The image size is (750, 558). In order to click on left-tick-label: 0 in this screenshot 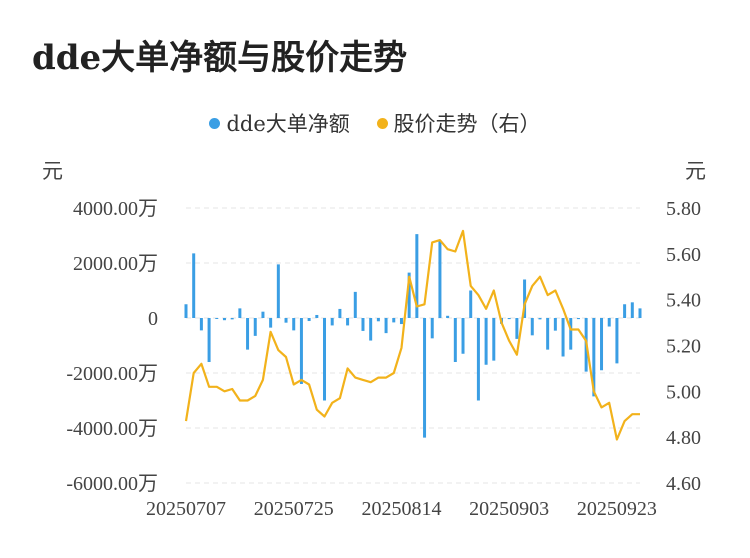, I will do `click(153, 319)`.